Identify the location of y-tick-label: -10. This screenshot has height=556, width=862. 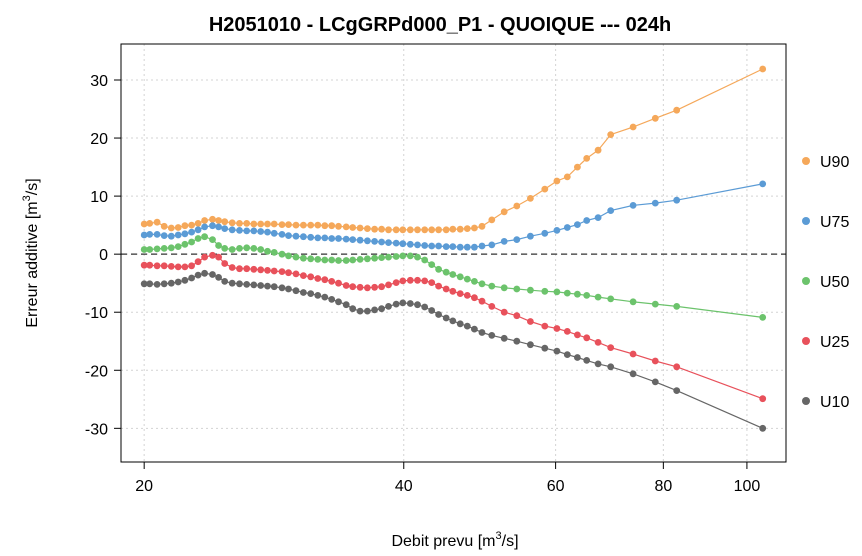
(96, 313).